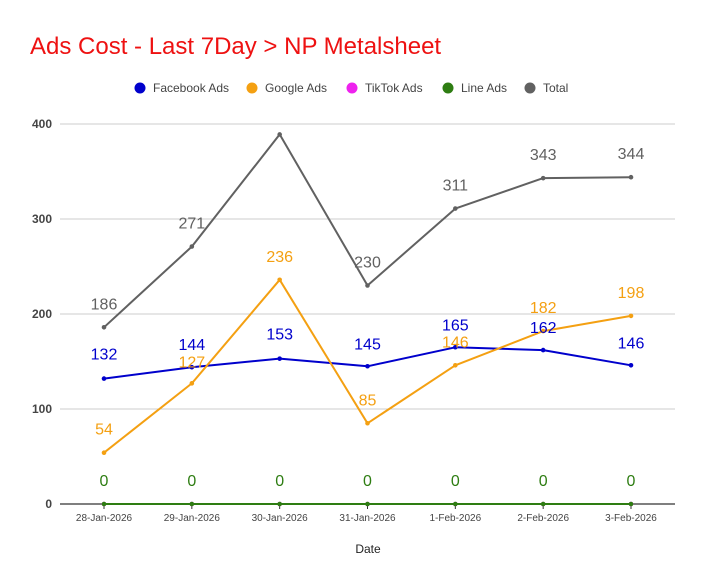  What do you see at coordinates (367, 518) in the screenshot?
I see `x-tick-label: 31-Jan-2026` at bounding box center [367, 518].